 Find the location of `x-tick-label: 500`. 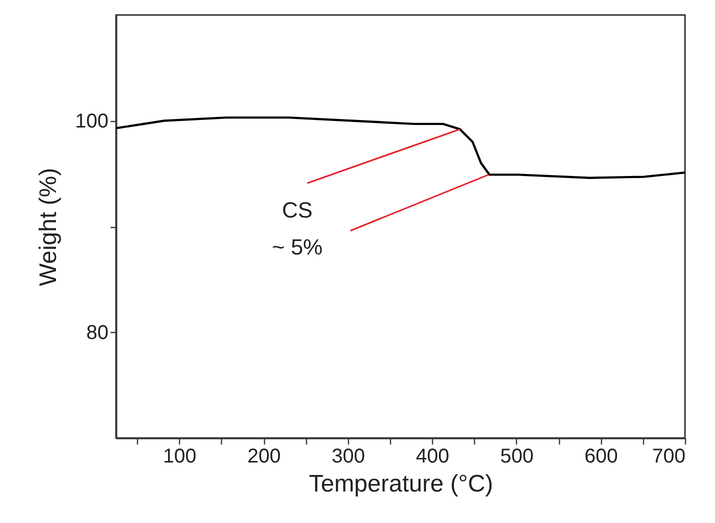

x-tick-label: 500 is located at coordinates (517, 457).